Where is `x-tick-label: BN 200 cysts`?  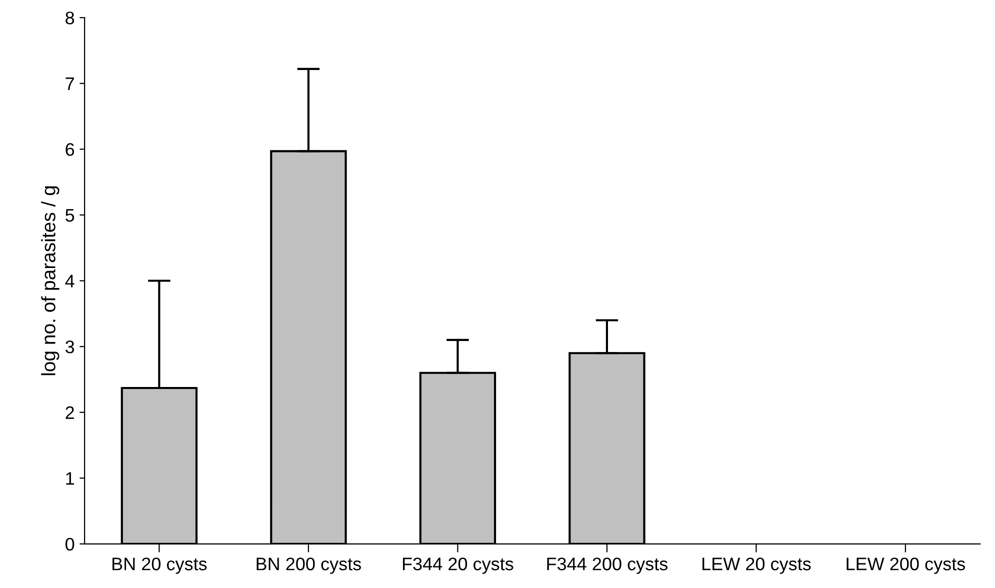
x-tick-label: BN 200 cysts is located at coordinates (308, 566).